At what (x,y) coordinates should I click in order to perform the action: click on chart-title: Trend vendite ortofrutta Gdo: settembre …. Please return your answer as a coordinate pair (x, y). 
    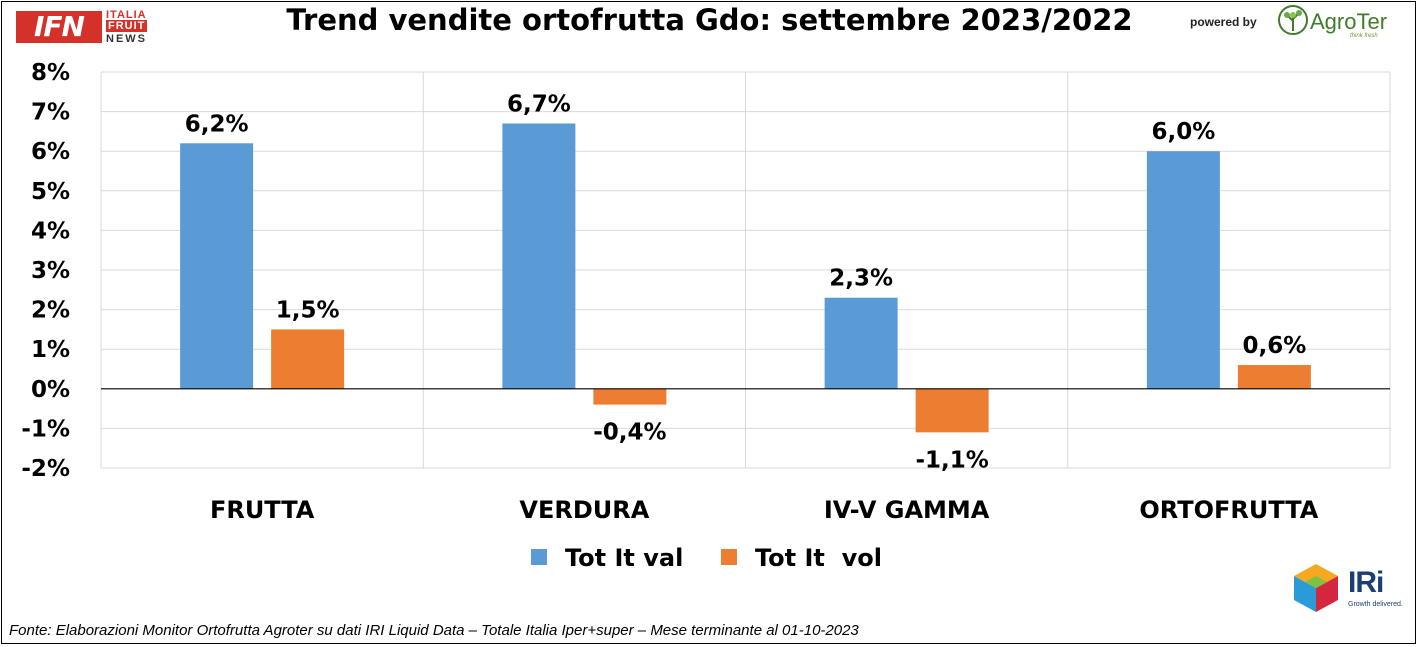
    Looking at the image, I should click on (709, 20).